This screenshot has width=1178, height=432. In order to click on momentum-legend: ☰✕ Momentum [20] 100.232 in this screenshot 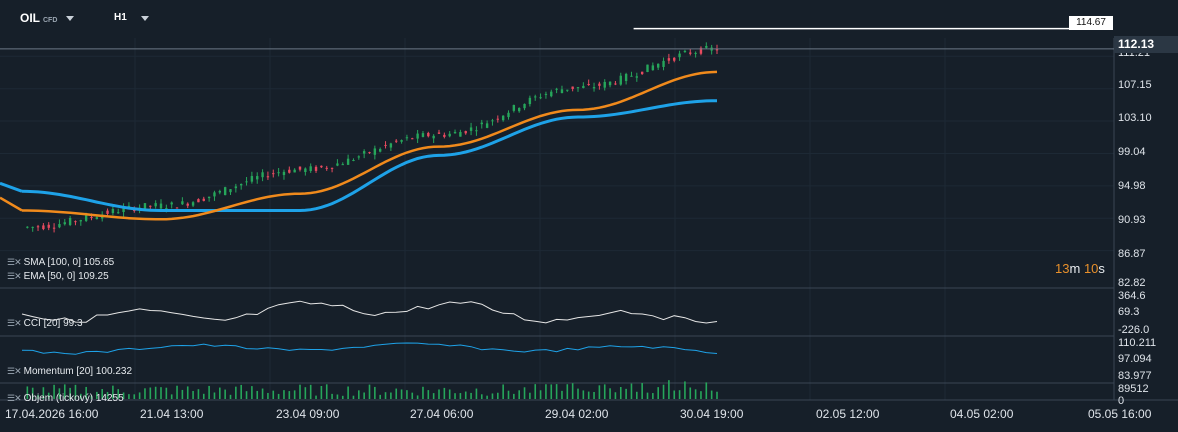, I will do `click(69, 371)`.